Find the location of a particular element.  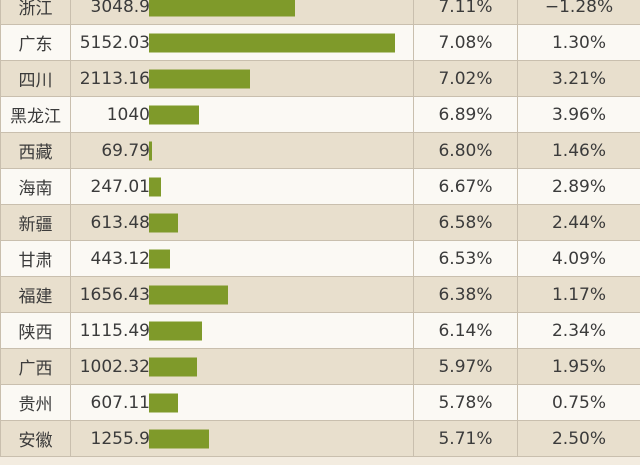

value-label: 607.11 is located at coordinates (120, 402).